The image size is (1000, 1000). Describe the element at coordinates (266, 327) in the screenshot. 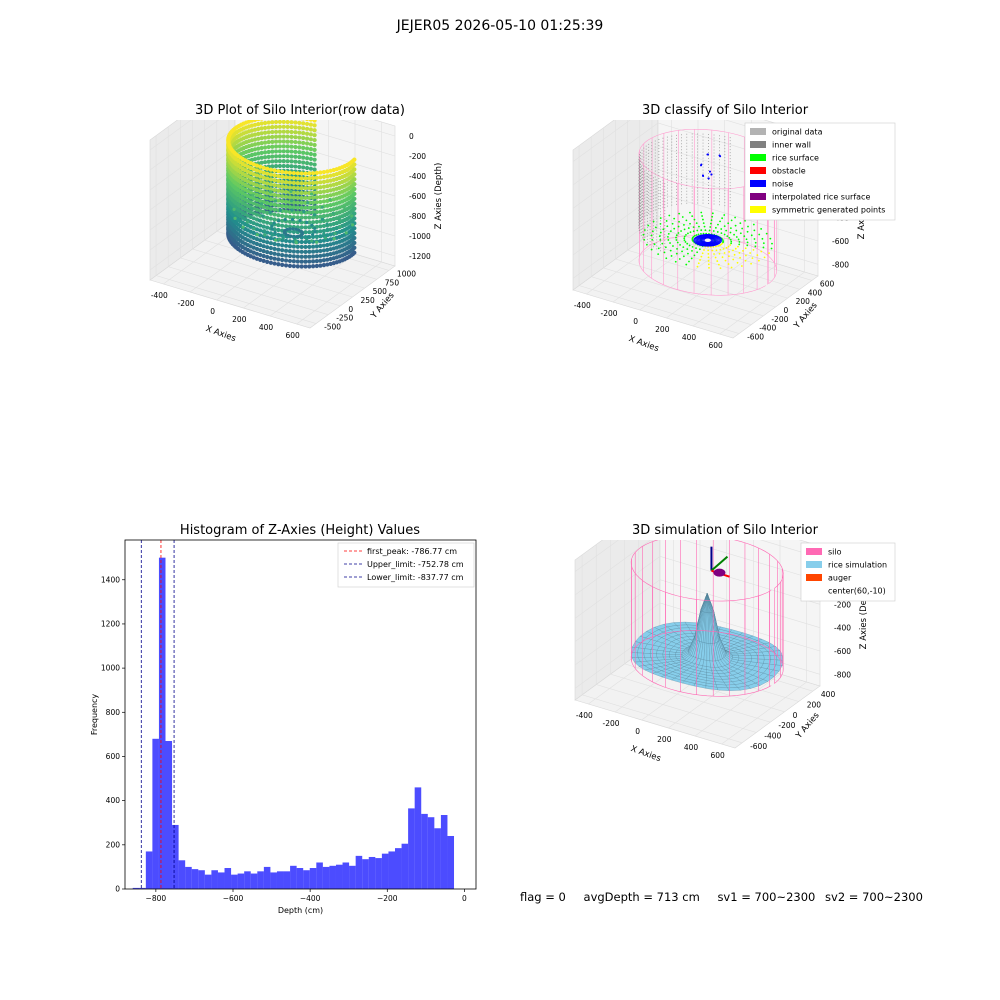

I see `x-tick-label: 400` at that location.